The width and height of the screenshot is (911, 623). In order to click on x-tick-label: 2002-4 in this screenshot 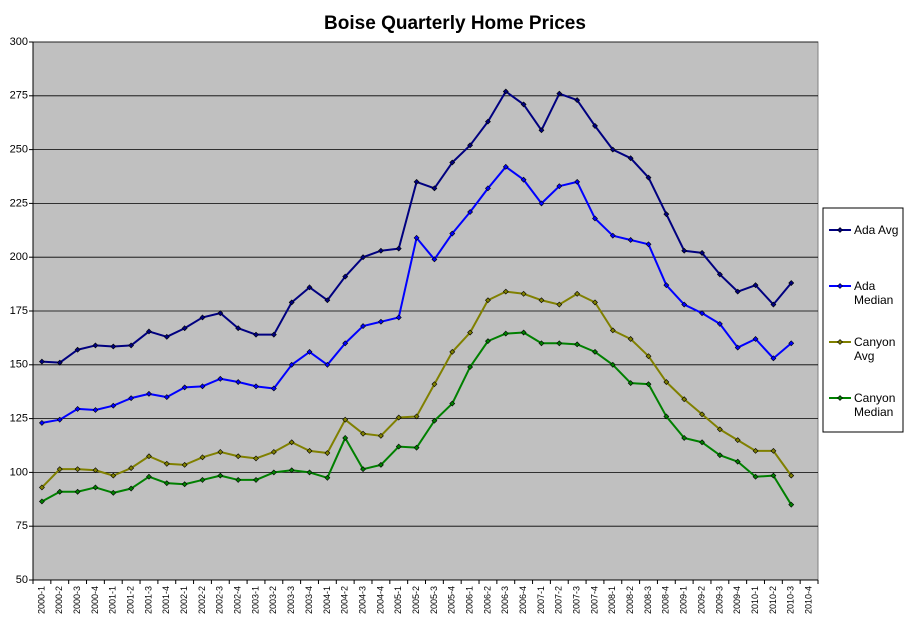, I will do `click(238, 600)`.